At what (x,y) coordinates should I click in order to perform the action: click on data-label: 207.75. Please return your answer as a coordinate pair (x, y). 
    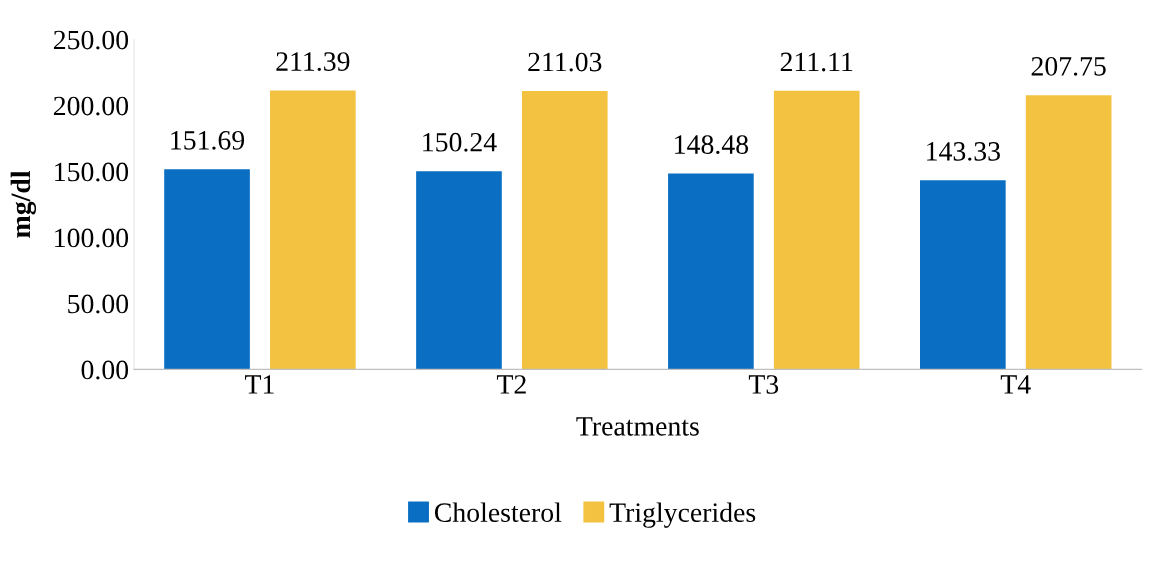
    Looking at the image, I should click on (1068, 66).